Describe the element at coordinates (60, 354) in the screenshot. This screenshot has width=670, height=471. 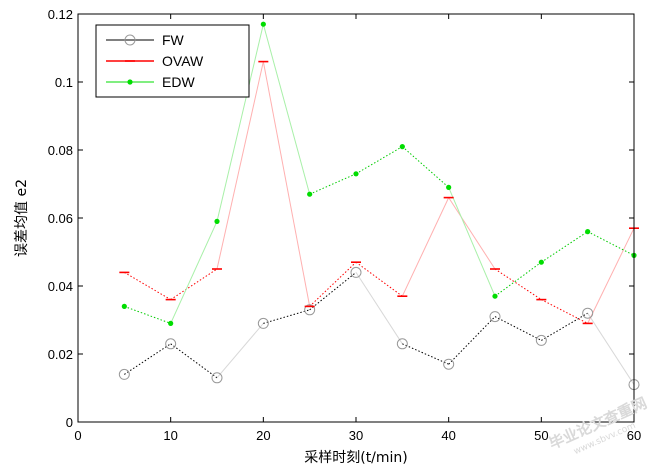
I see `y-tick-label: 0.02` at that location.